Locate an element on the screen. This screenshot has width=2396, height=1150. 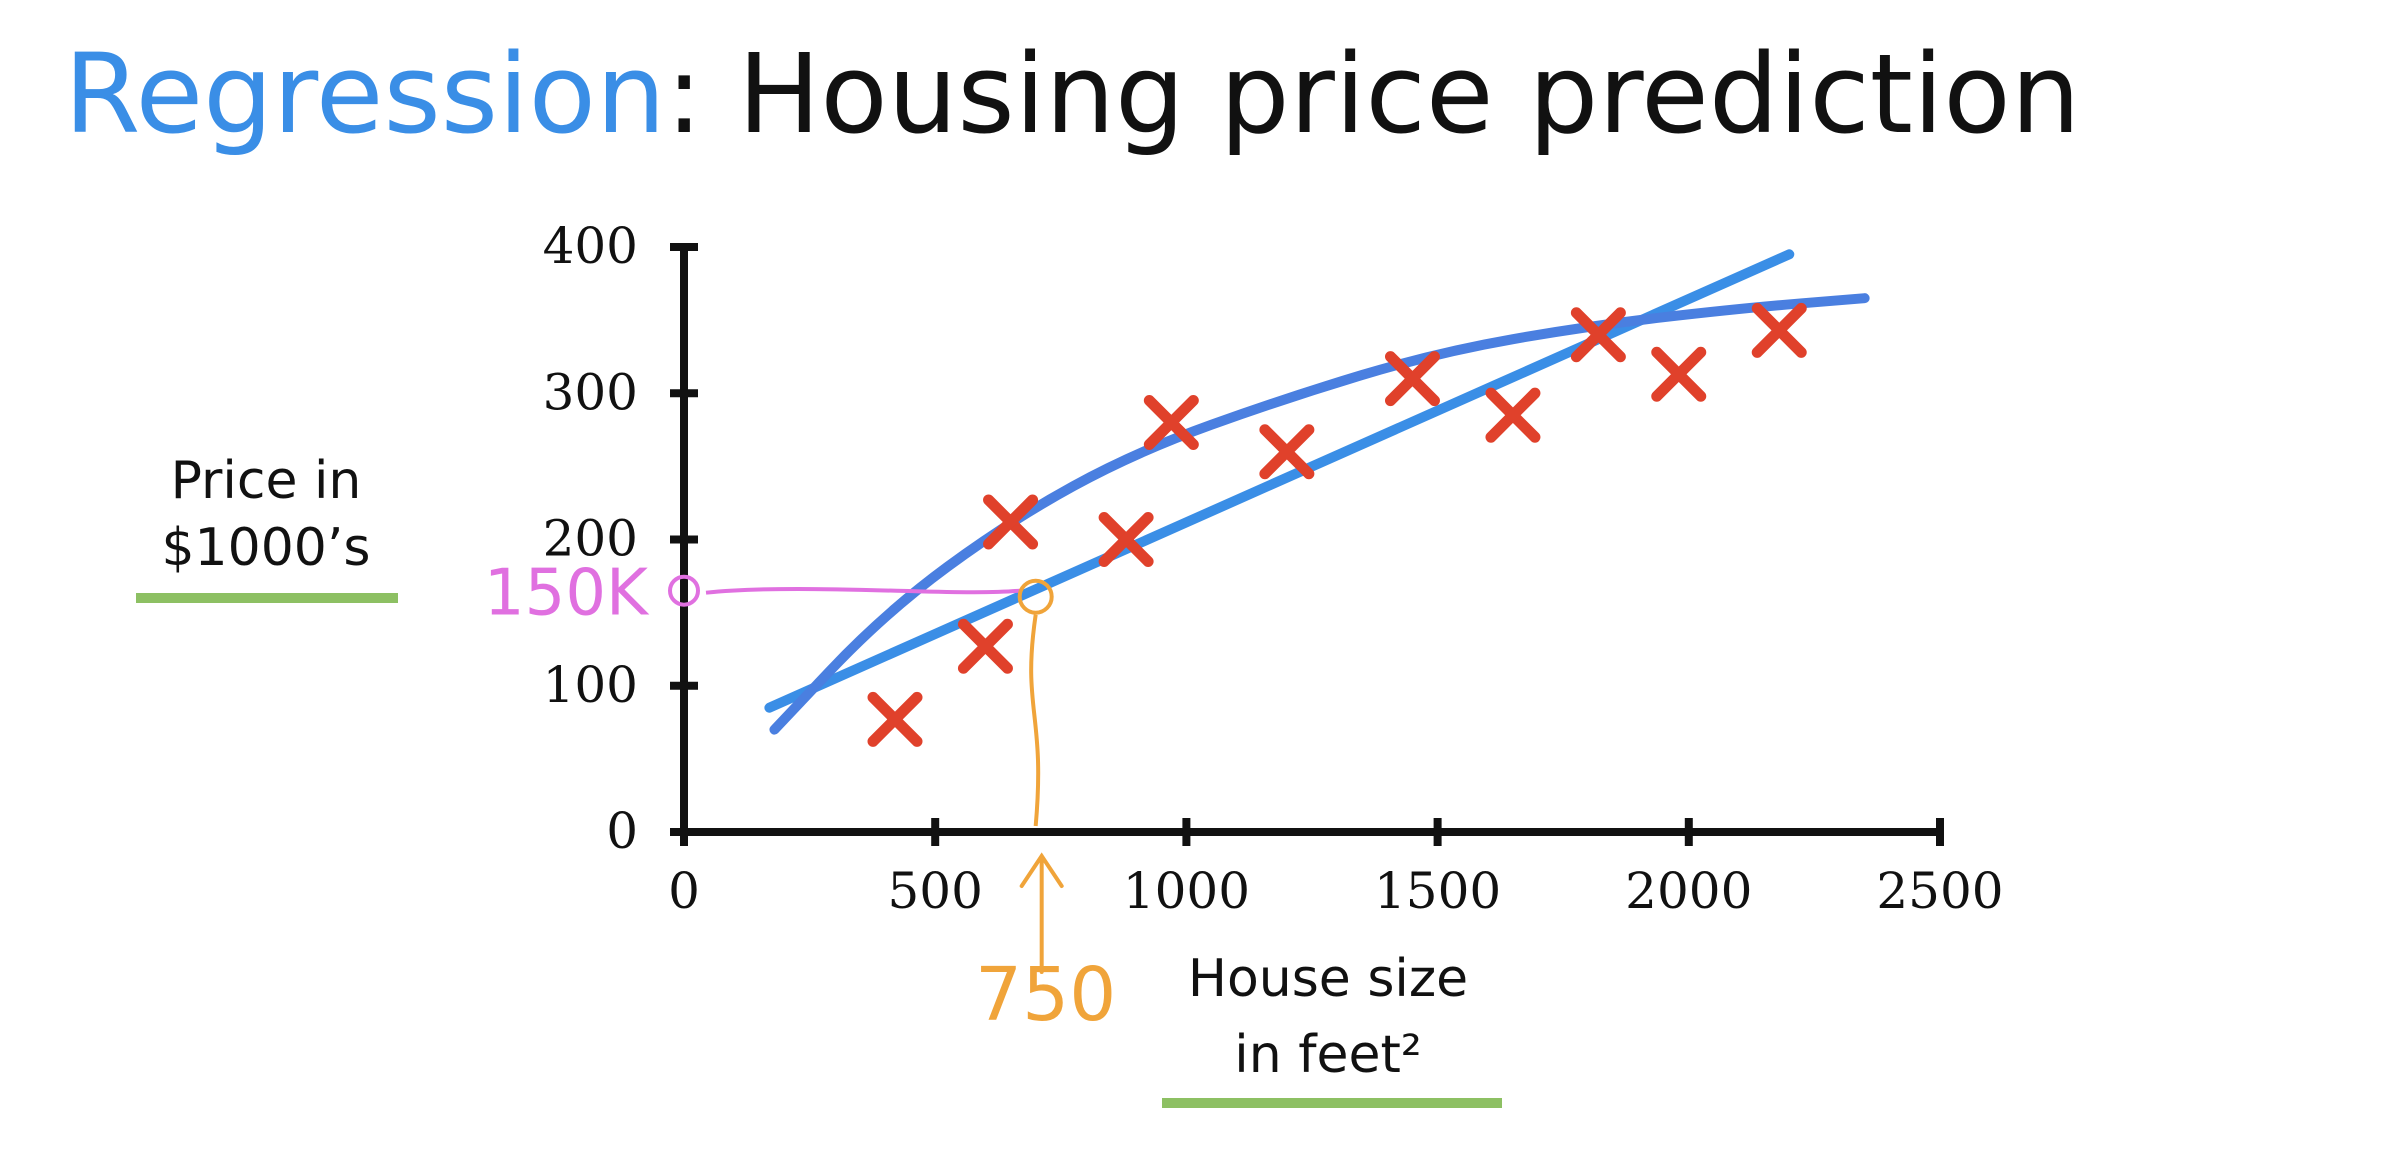
x-tick-label: 1000 is located at coordinates (1186, 891).